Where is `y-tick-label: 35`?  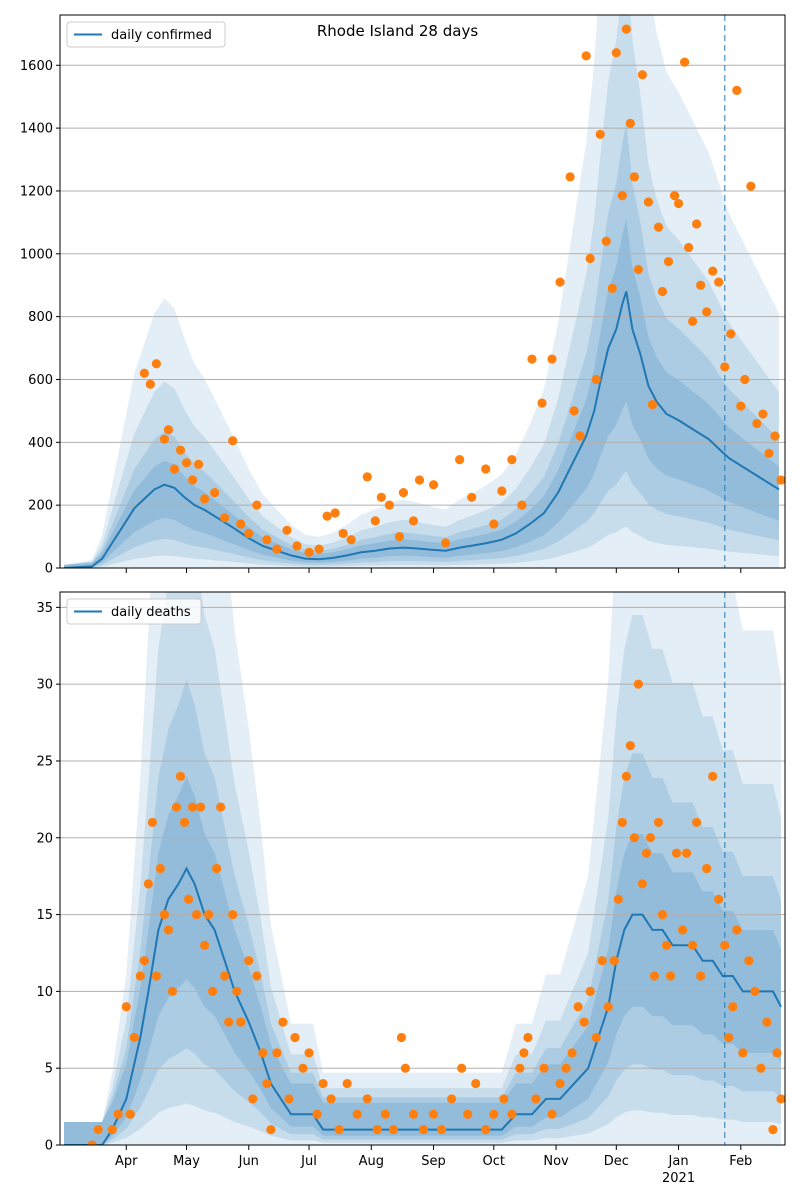 y-tick-label: 35 is located at coordinates (44, 608).